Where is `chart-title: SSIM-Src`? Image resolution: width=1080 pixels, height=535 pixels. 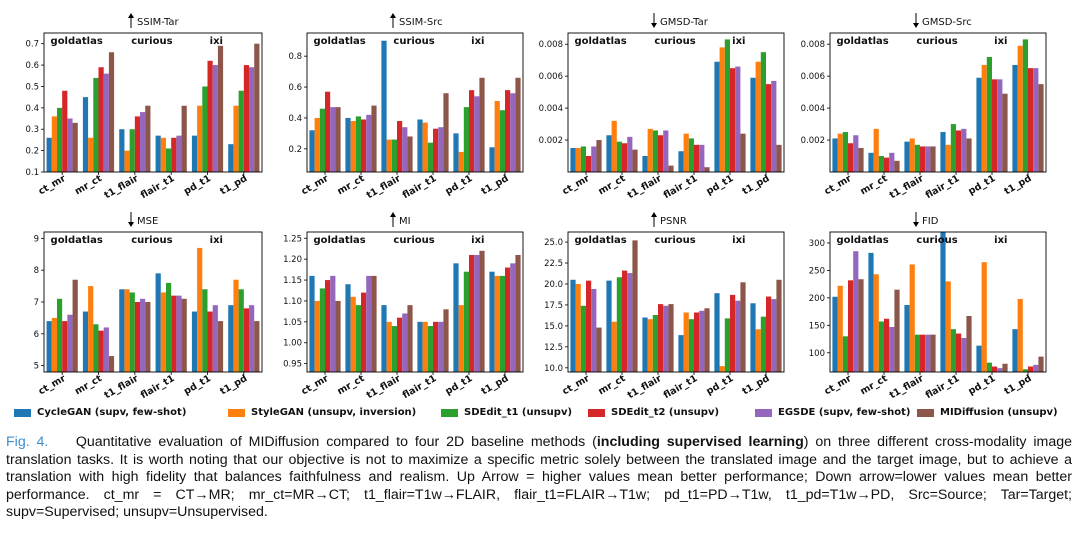 chart-title: SSIM-Src is located at coordinates (421, 22).